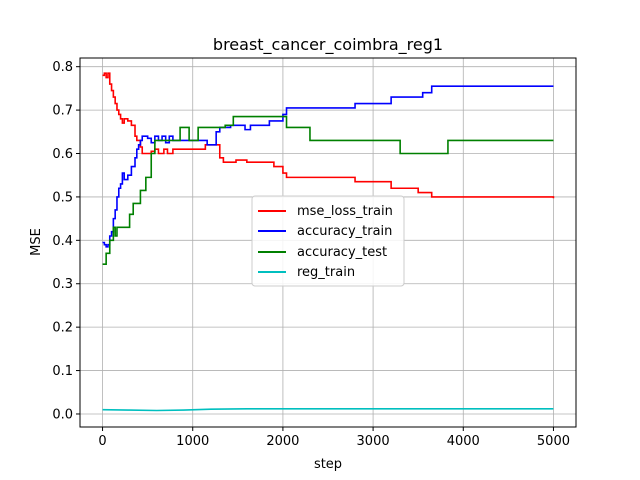  I want to click on legend-label-accuracy-test: accuracy_test, so click(342, 252).